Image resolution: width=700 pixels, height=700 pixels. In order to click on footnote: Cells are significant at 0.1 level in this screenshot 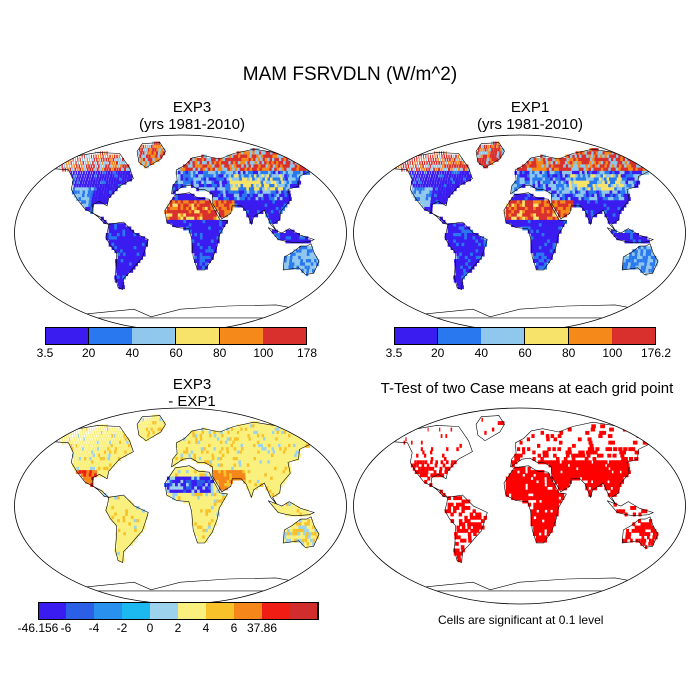, I will do `click(521, 620)`.